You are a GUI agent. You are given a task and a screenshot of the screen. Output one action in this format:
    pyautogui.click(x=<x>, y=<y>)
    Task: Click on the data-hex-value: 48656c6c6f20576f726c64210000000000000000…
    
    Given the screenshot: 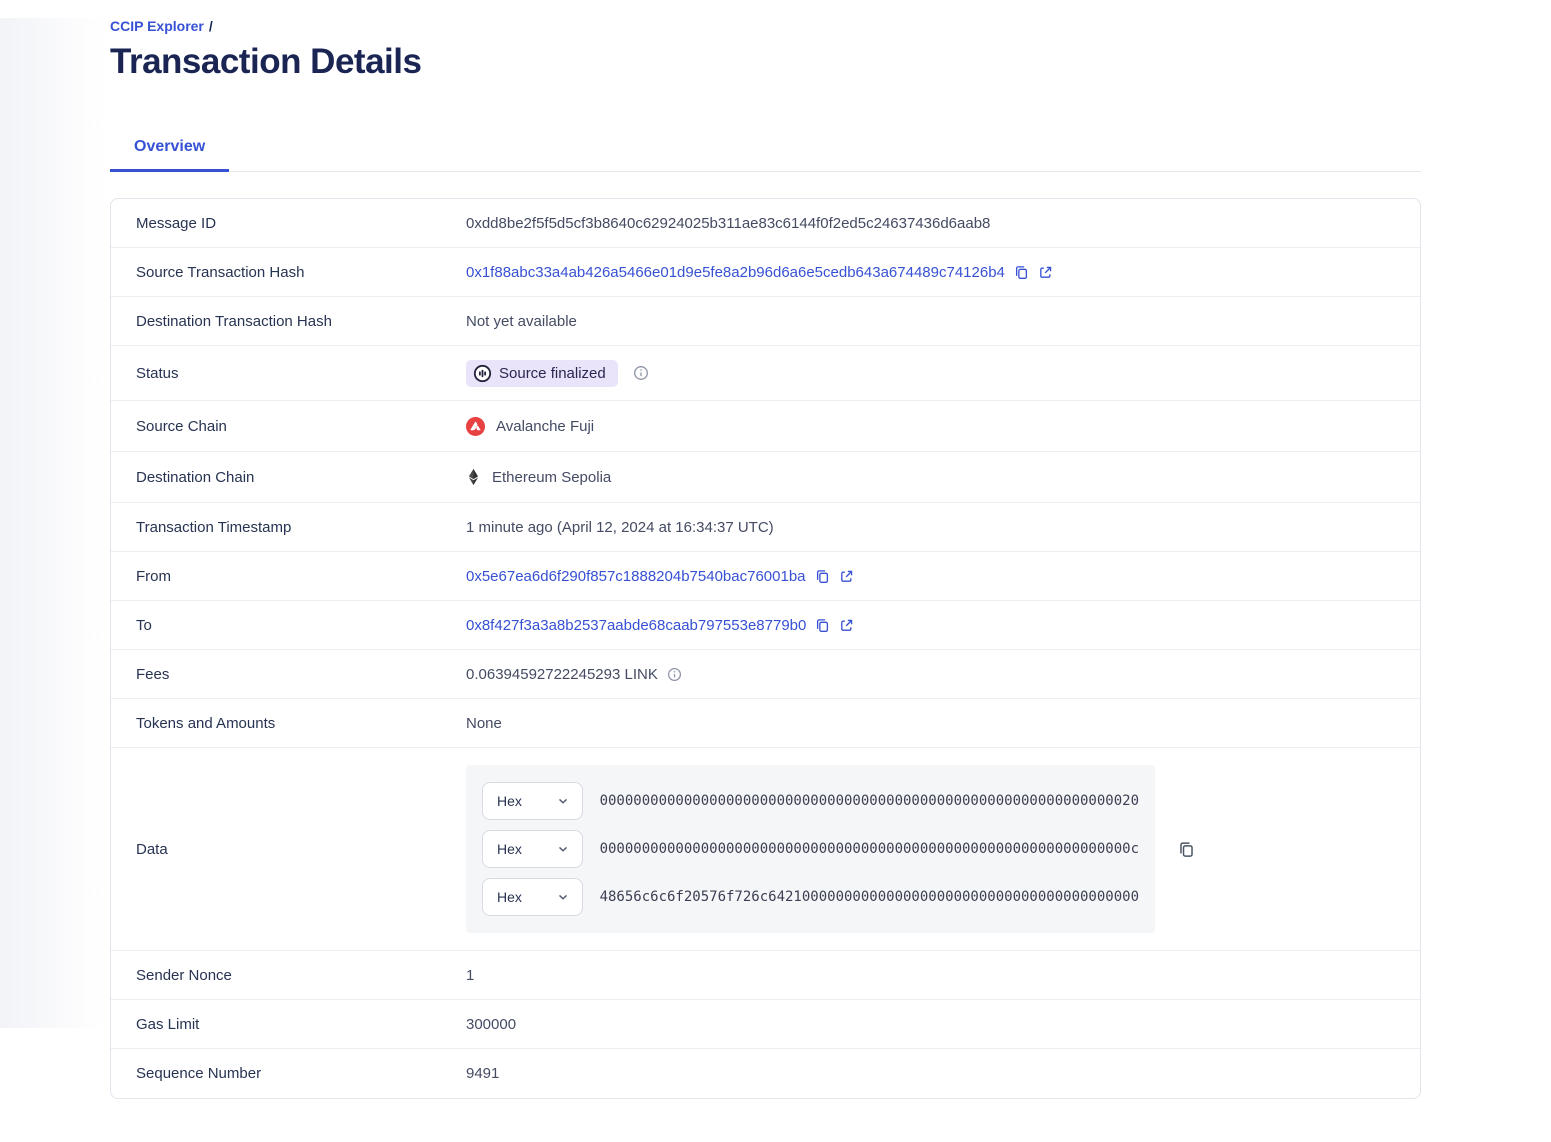 What is the action you would take?
    pyautogui.click(x=869, y=897)
    